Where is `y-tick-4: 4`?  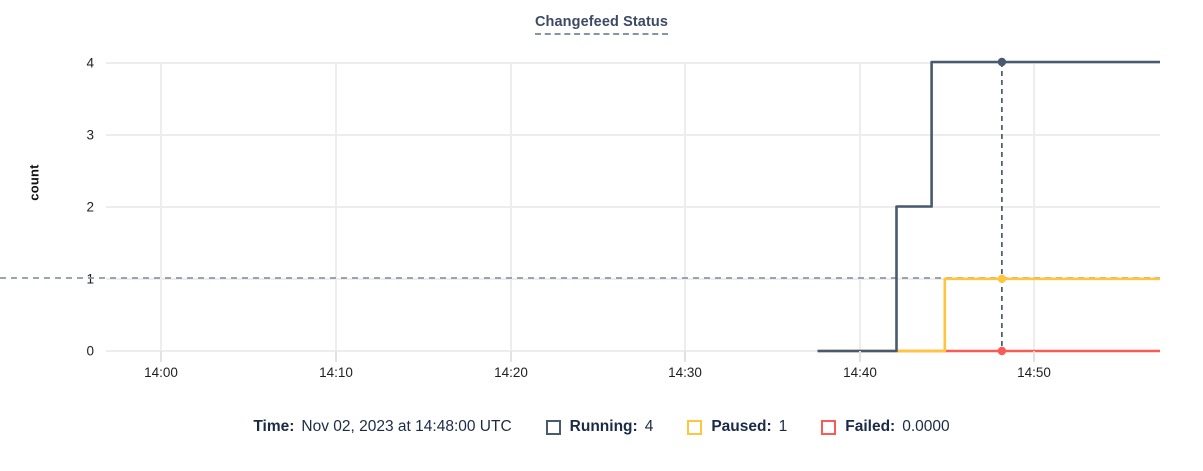 y-tick-4: 4 is located at coordinates (90, 63).